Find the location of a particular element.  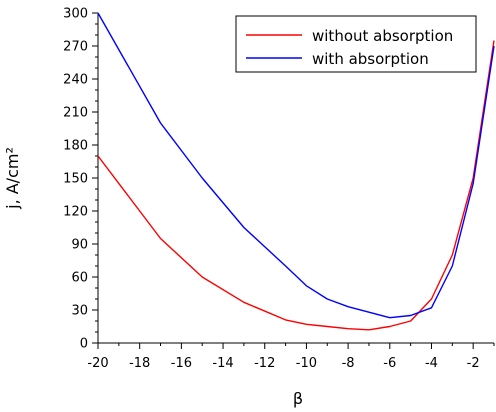

x-tick-label: -14 is located at coordinates (222, 363).